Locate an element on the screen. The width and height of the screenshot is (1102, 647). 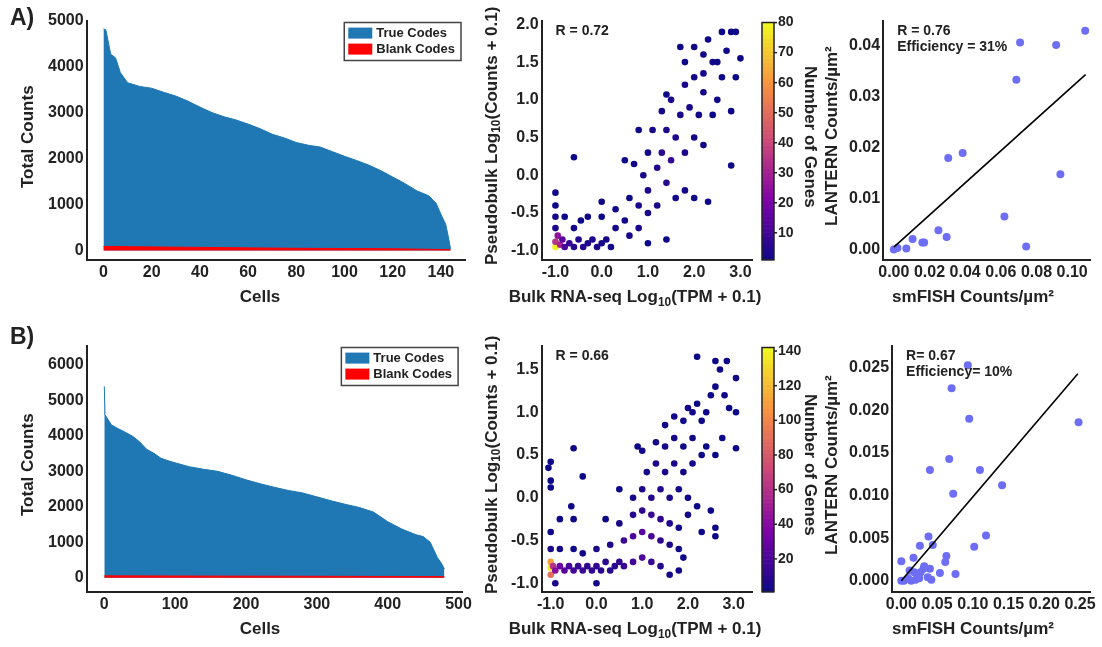
x-tick-label: 400 is located at coordinates (388, 603).